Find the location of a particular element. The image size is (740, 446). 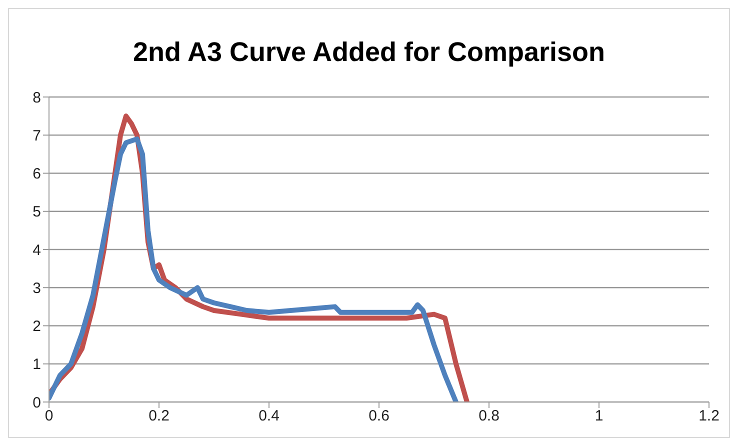

y-tick-label: 0 is located at coordinates (36, 403).